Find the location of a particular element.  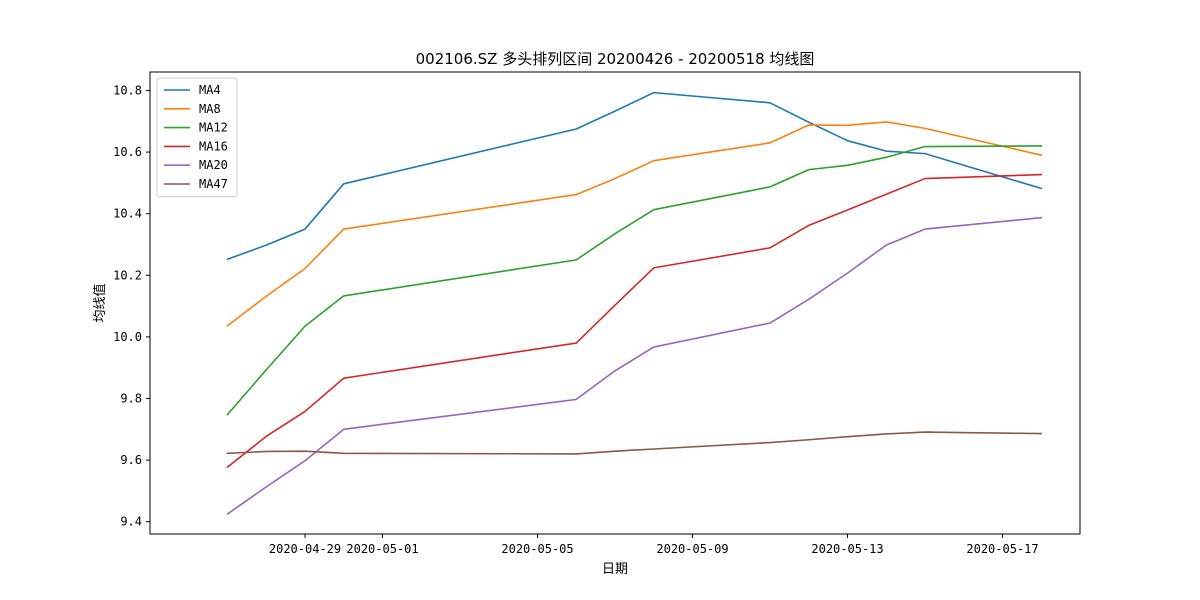

x-tick-label: 2020-04-29 is located at coordinates (305, 549).